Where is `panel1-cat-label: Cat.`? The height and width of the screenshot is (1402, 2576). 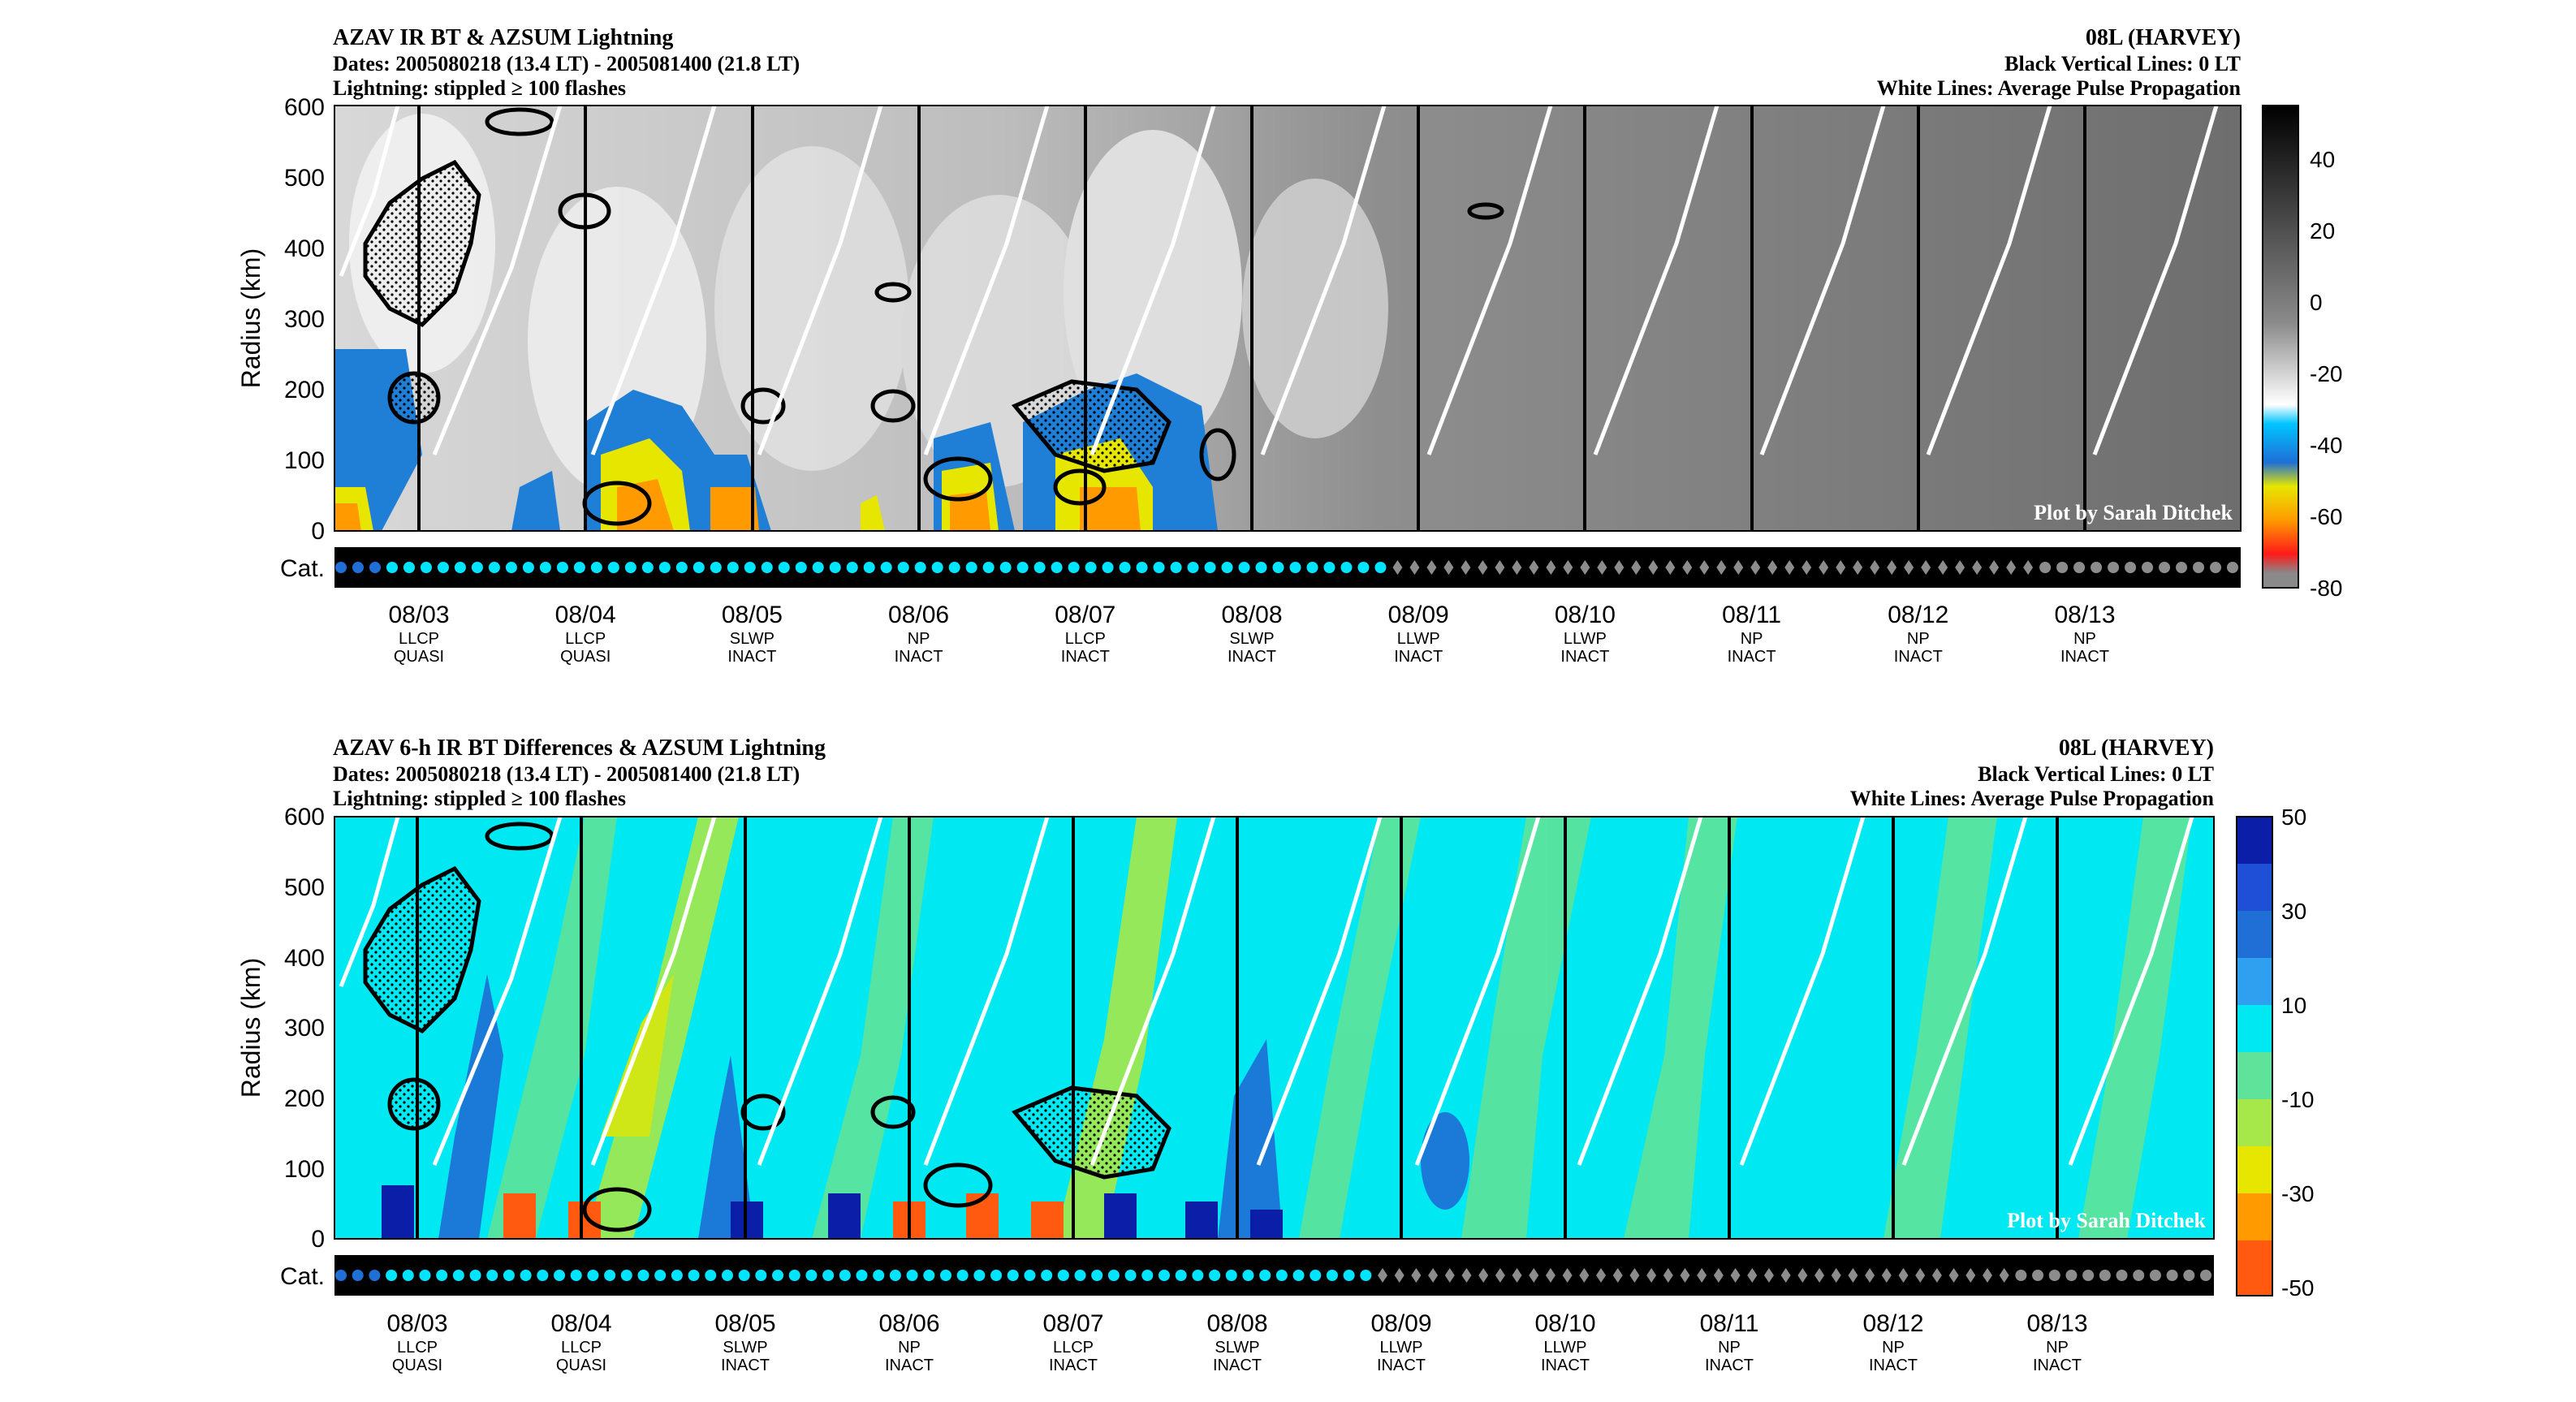 panel1-cat-label: Cat. is located at coordinates (302, 568).